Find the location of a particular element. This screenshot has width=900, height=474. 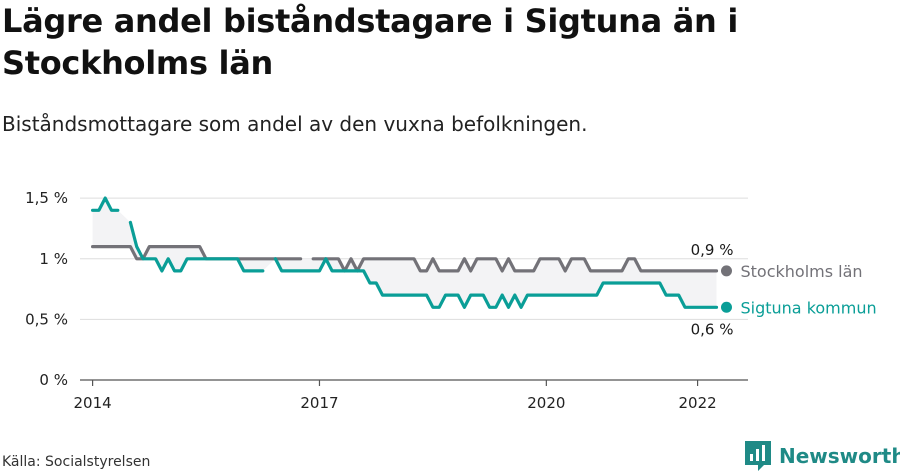

labels: Stockholms län 0,9 % Sigtuna kommun 0,6 % is located at coordinates (784, 289).